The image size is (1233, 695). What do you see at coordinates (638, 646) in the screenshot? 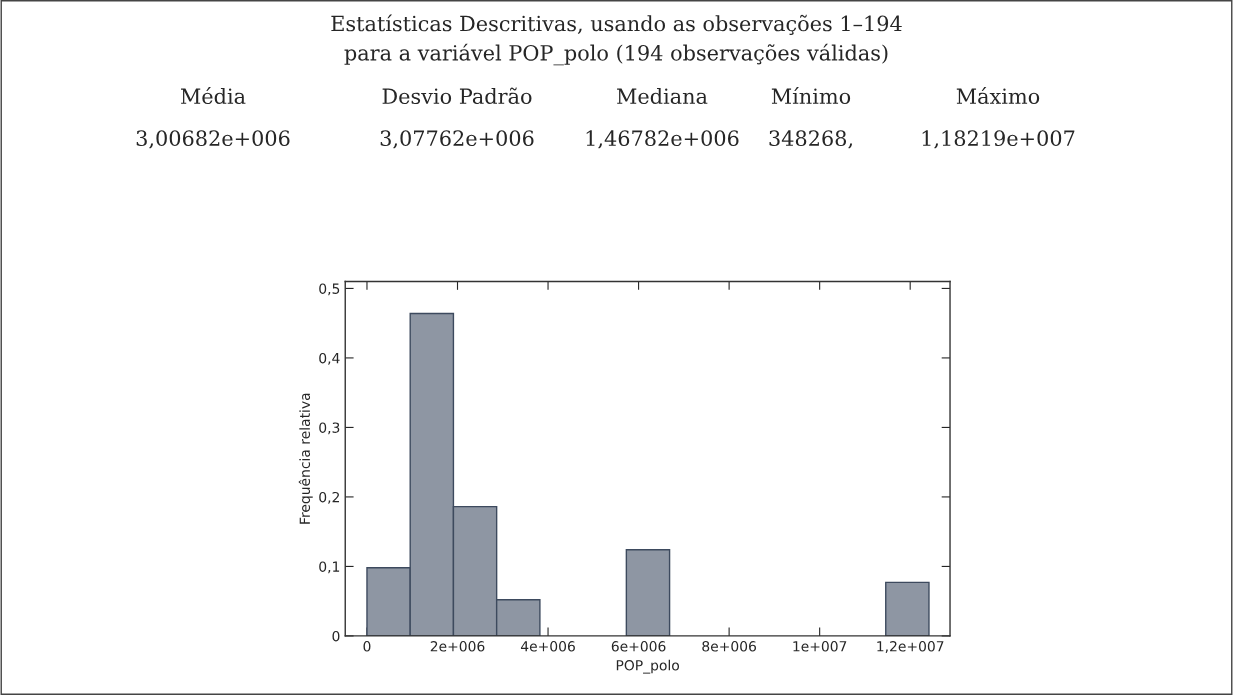
I see `x-tick-label: 6e+006` at bounding box center [638, 646].